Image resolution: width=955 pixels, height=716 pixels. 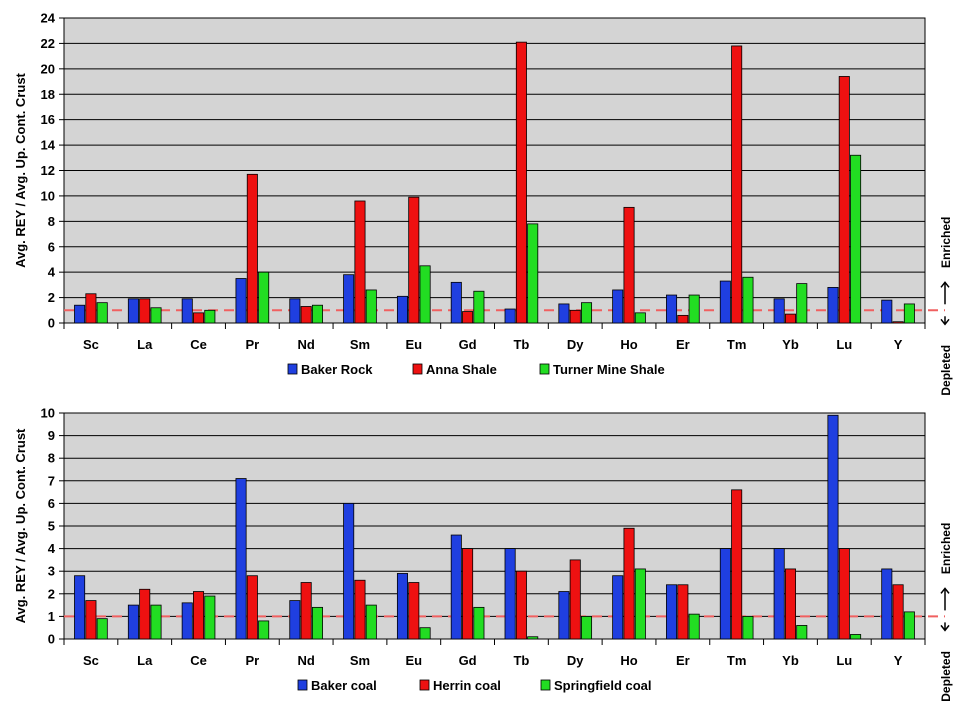 I want to click on x-category-label: Pr, so click(x=252, y=344).